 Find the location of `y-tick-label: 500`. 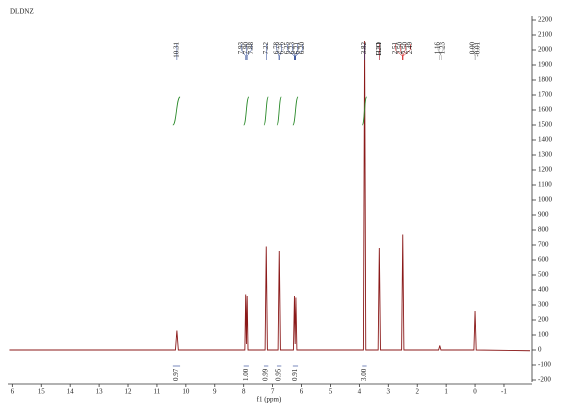

y-tick-label: 500 is located at coordinates (543, 275).